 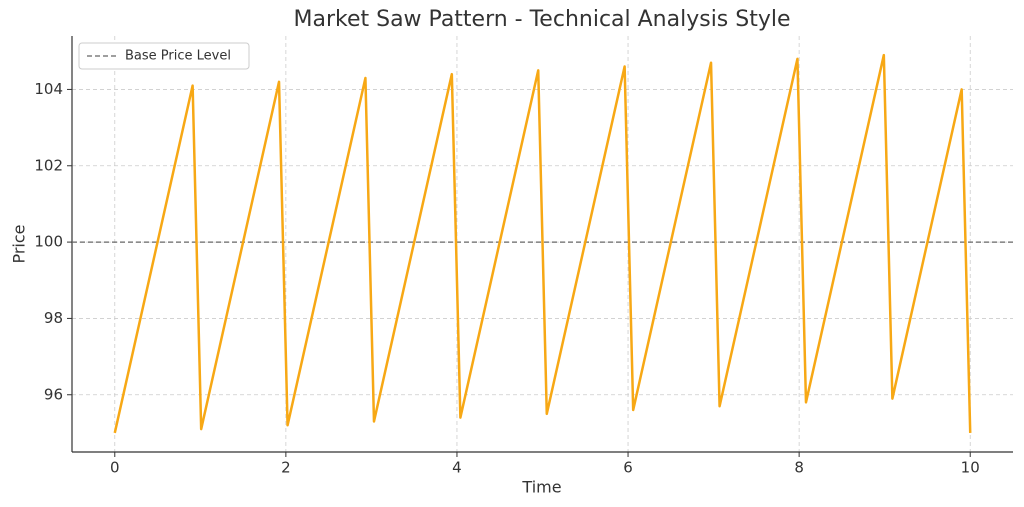 I want to click on y-axis-label: Price, so click(x=19, y=243).